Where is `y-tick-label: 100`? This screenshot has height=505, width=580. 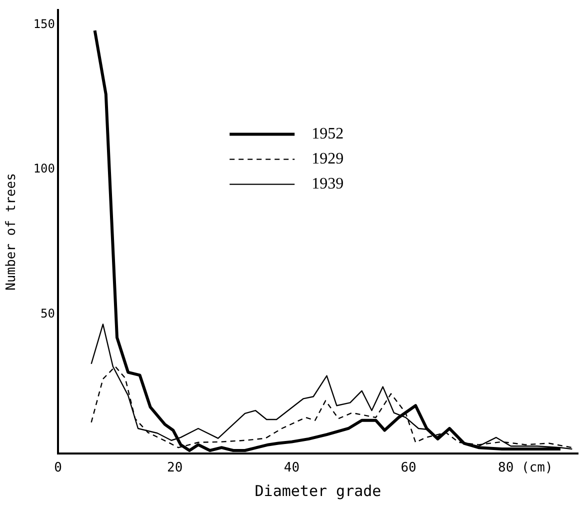 y-tick-label: 100 is located at coordinates (44, 169).